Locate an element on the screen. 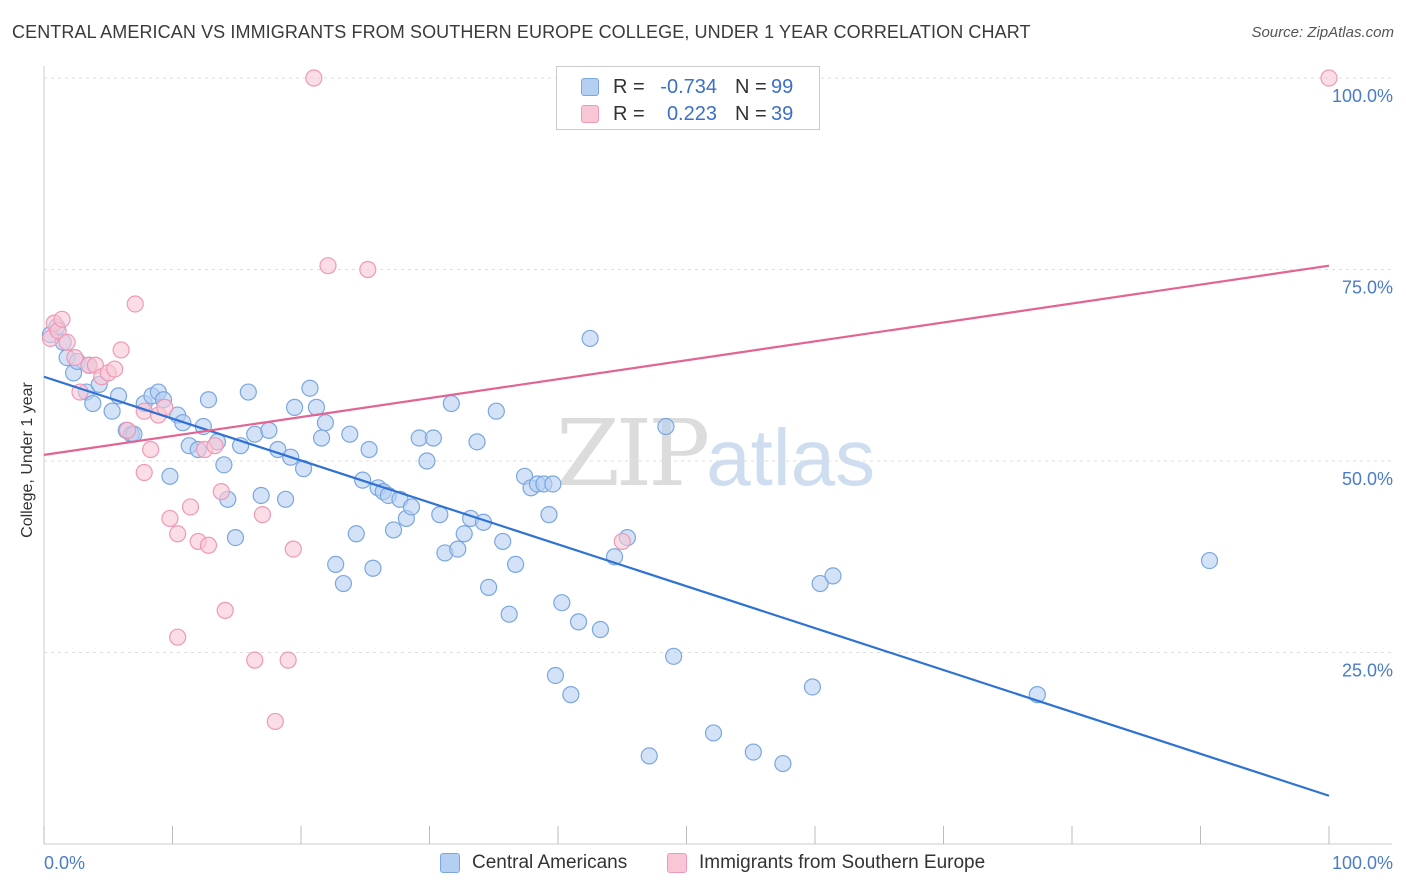 The width and height of the screenshot is (1406, 892). legend-item-southern-europe: Immigrants from Southern Europe is located at coordinates (826, 863).